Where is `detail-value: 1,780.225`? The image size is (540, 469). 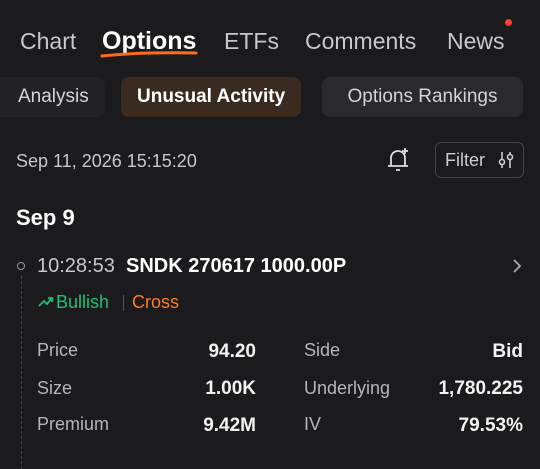
detail-value: 1,780.225 is located at coordinates (480, 388).